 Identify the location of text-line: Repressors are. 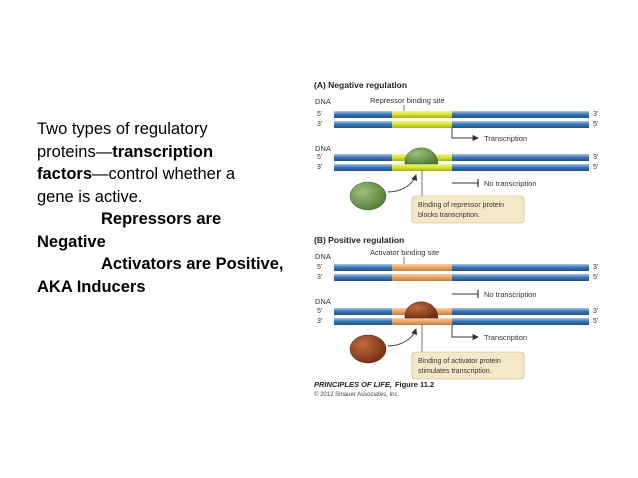
(172, 219).